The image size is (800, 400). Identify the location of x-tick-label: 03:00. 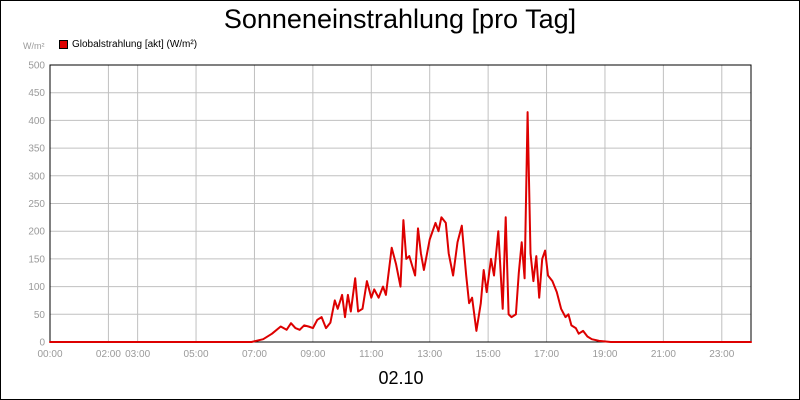
(137, 354).